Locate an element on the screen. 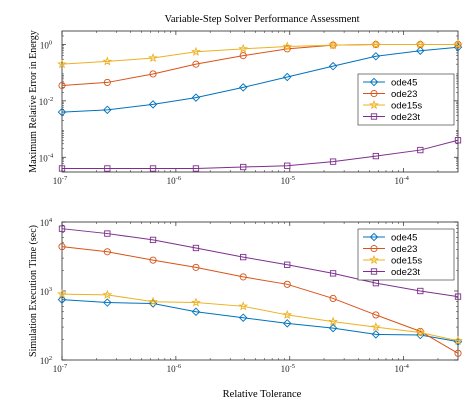 This screenshot has height=406, width=474. x-tick-label: 10⁻⁶ is located at coordinates (174, 368).